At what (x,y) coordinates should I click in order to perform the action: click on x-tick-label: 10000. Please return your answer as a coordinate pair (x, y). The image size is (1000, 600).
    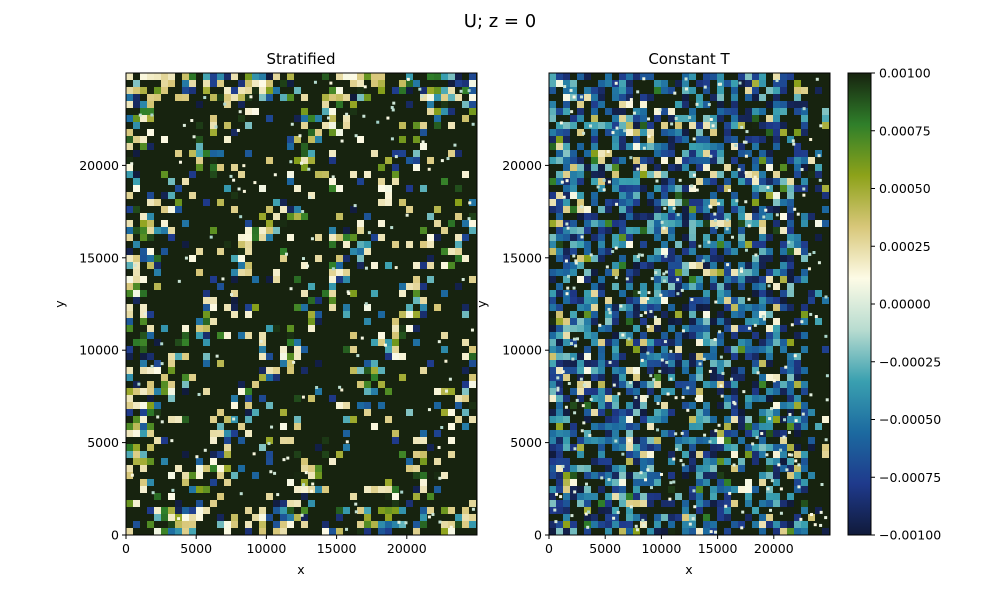
    Looking at the image, I should click on (267, 548).